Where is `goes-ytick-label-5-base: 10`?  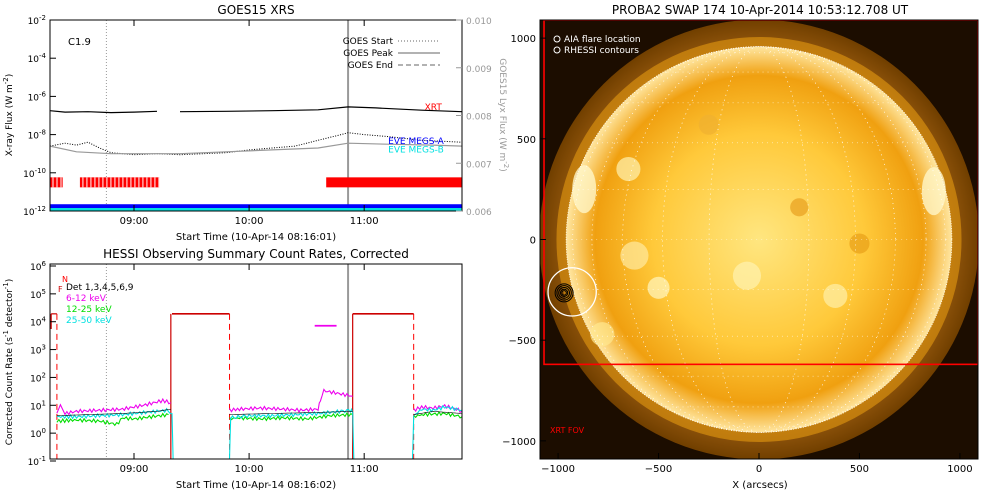
goes-ytick-label-5-base: 10 is located at coordinates (29, 213).